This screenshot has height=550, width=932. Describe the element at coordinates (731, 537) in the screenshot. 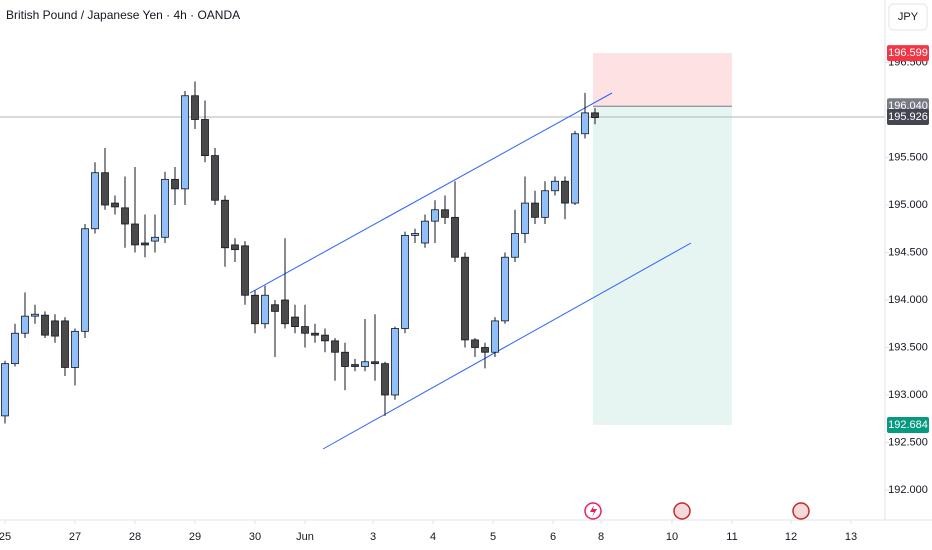

I see `x-tick-label: 11` at that location.